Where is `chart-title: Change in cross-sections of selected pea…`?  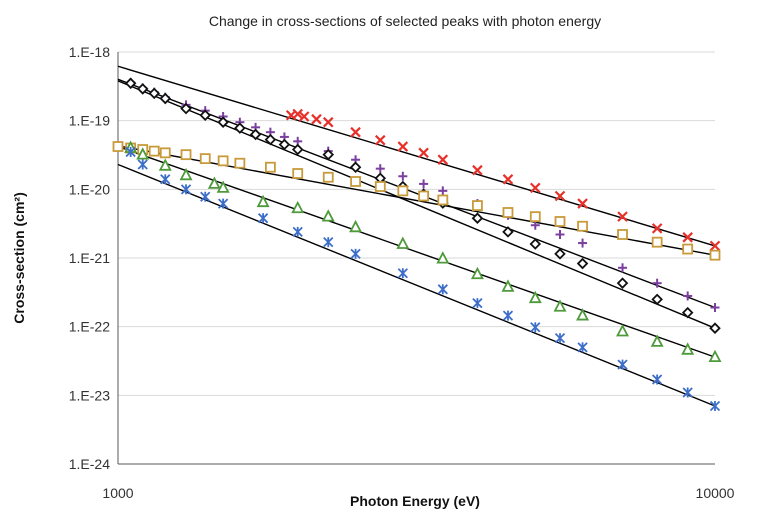
chart-title: Change in cross-sections of selected pea… is located at coordinates (405, 21).